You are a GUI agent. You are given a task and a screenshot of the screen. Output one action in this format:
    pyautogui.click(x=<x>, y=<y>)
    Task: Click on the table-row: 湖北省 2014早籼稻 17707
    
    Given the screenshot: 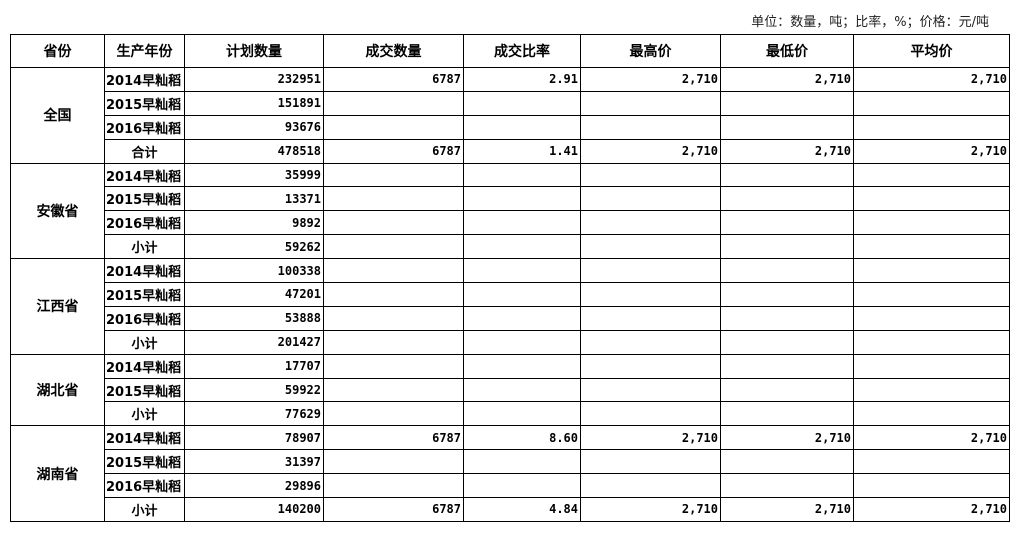 What is the action you would take?
    pyautogui.click(x=510, y=390)
    